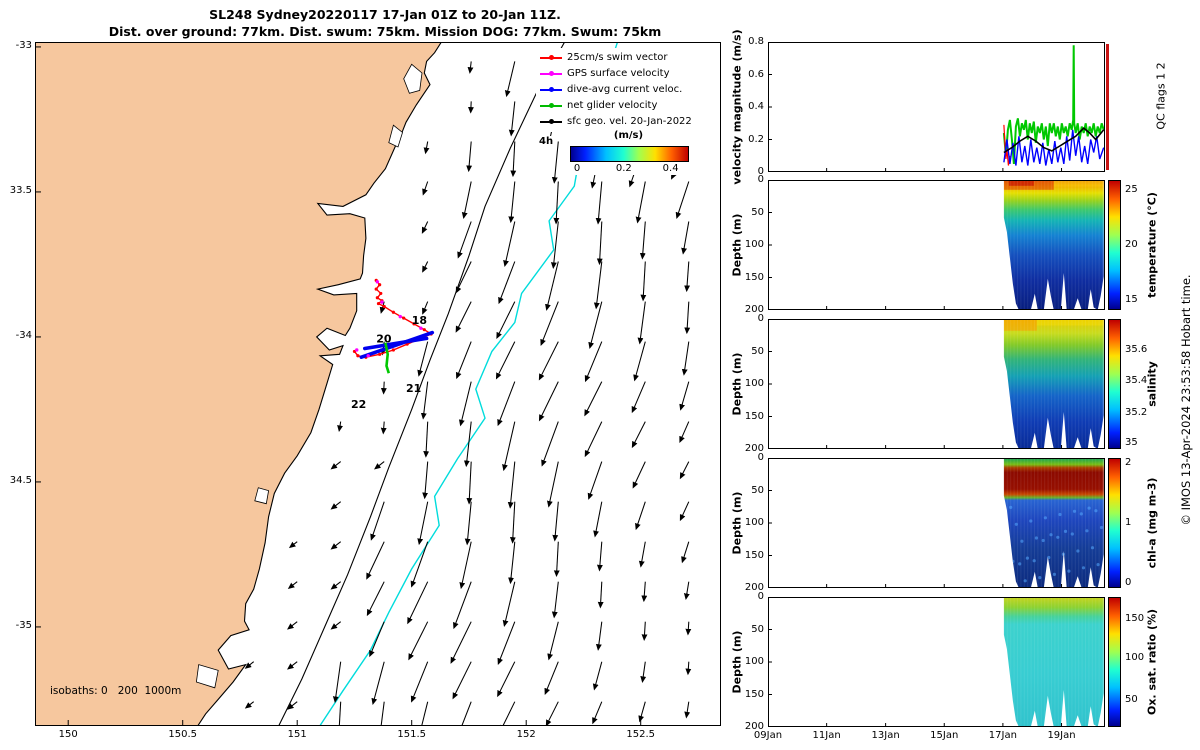  What do you see at coordinates (1114, 245) in the screenshot?
I see `temperature-colorbar` at bounding box center [1114, 245].